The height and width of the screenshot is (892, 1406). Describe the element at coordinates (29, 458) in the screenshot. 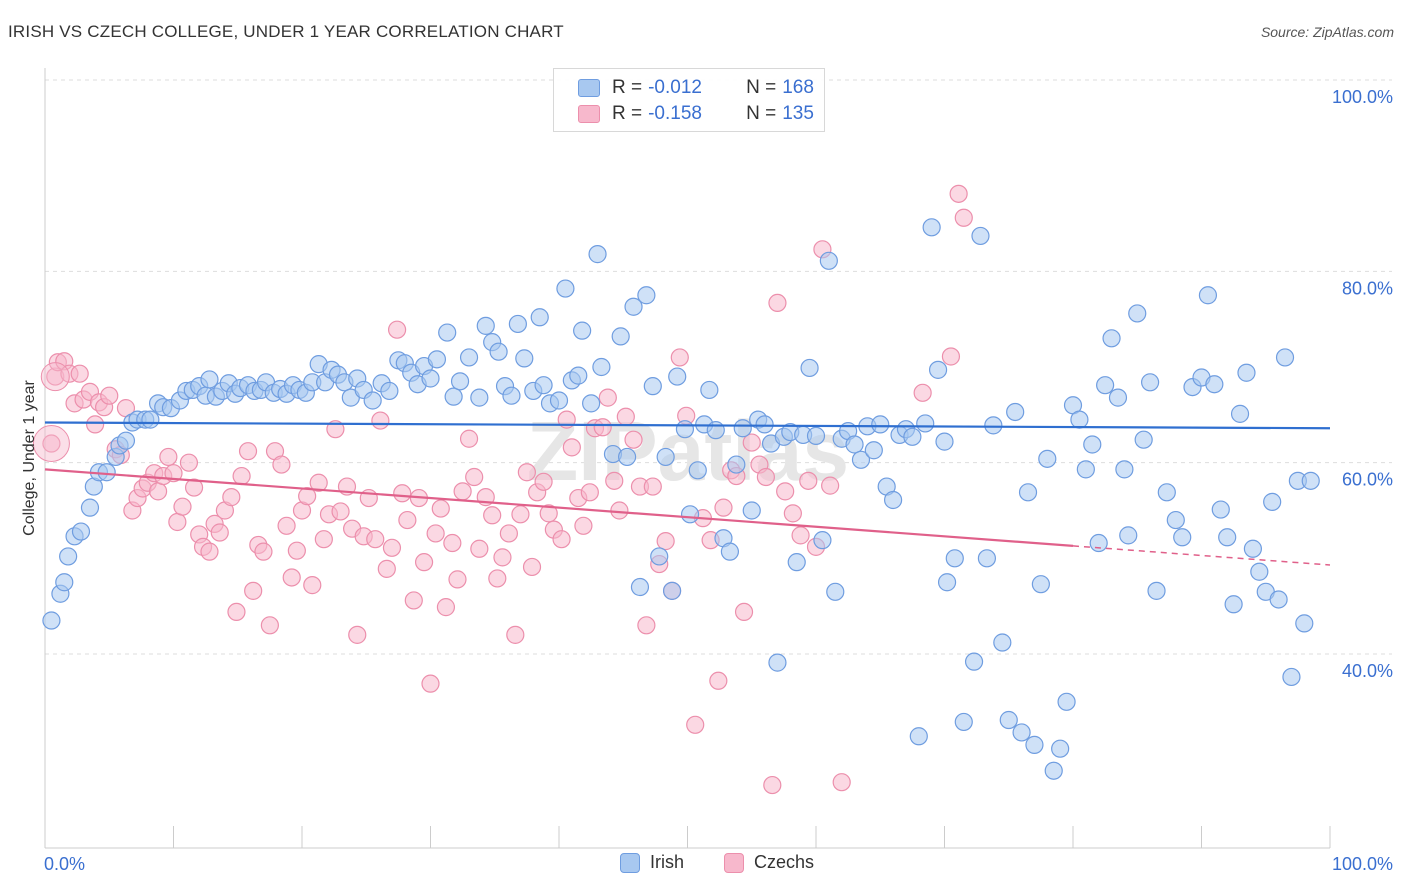

I see `y-axis-label: College, Under 1 year` at that location.